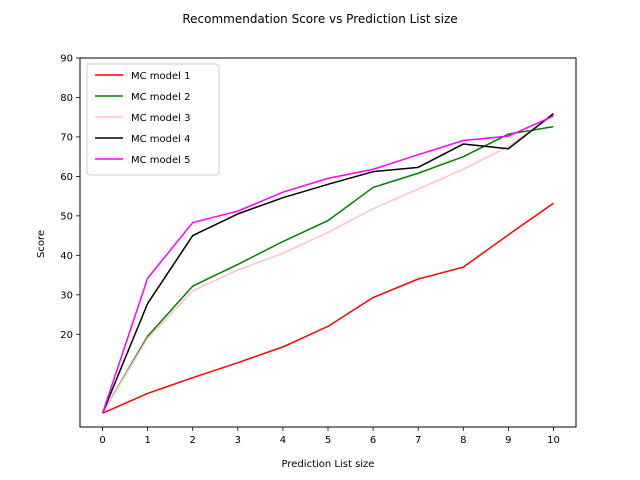 The width and height of the screenshot is (640, 480). What do you see at coordinates (147, 440) in the screenshot?
I see `x-tick-label: 1` at bounding box center [147, 440].